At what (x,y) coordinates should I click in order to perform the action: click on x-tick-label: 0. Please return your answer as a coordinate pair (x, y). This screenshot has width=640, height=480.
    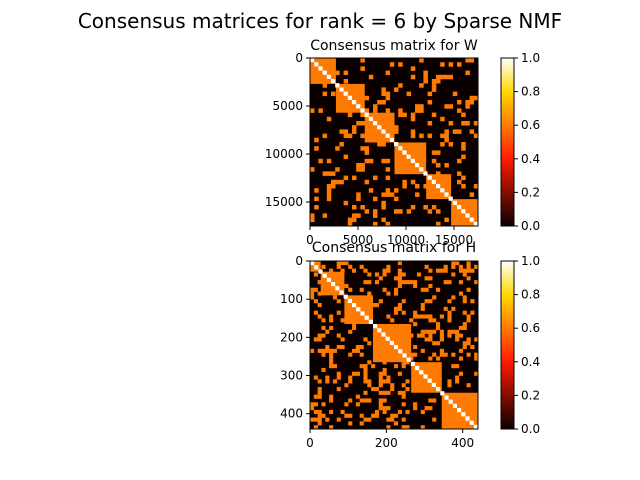
    Looking at the image, I should click on (310, 443).